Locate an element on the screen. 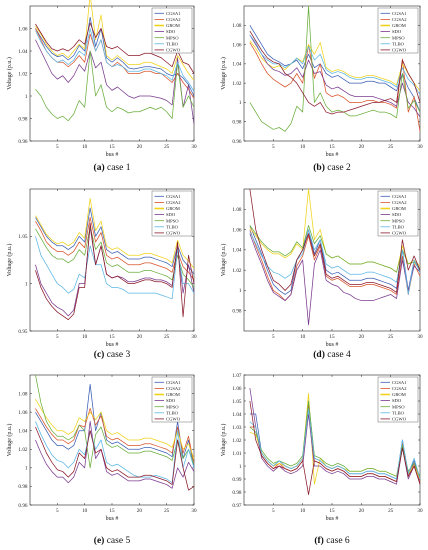 The width and height of the screenshot is (428, 550). y-tick-label: 0.96 is located at coordinates (236, 142).